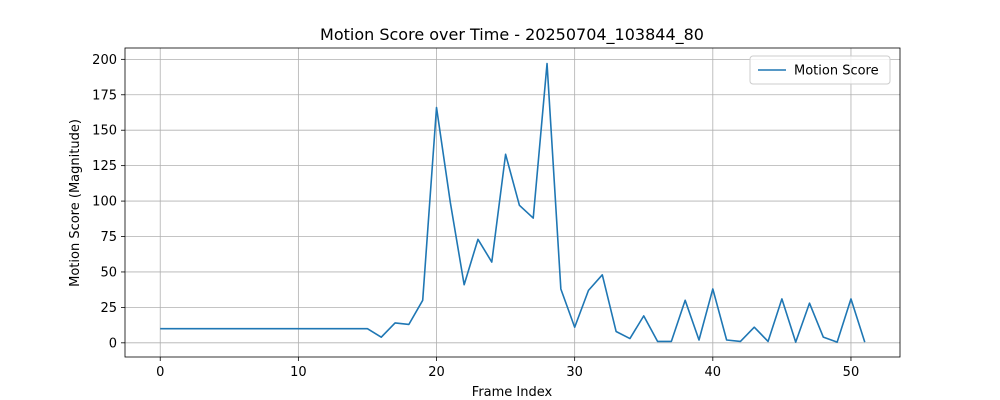  What do you see at coordinates (104, 95) in the screenshot?
I see `y-tick-label: 175` at bounding box center [104, 95].